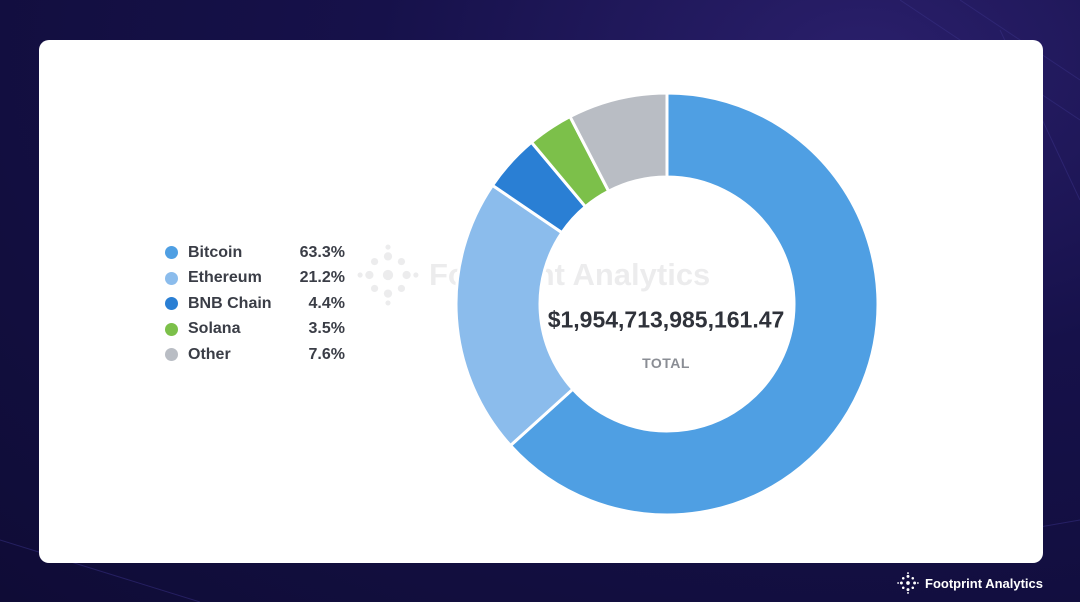 Image resolution: width=1080 pixels, height=602 pixels. What do you see at coordinates (225, 278) in the screenshot?
I see `legend-label: Ethereum` at bounding box center [225, 278].